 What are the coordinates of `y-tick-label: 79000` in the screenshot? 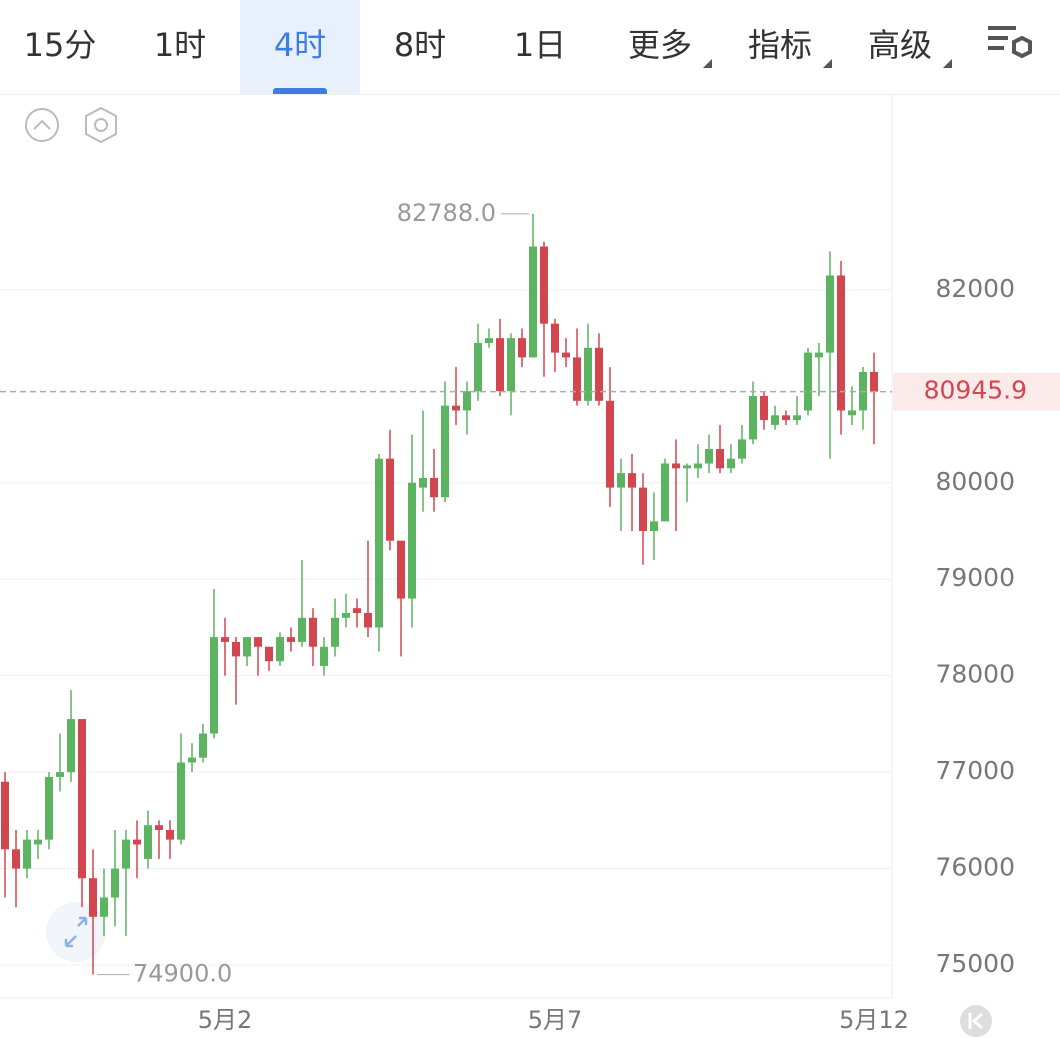 It's located at (975, 577).